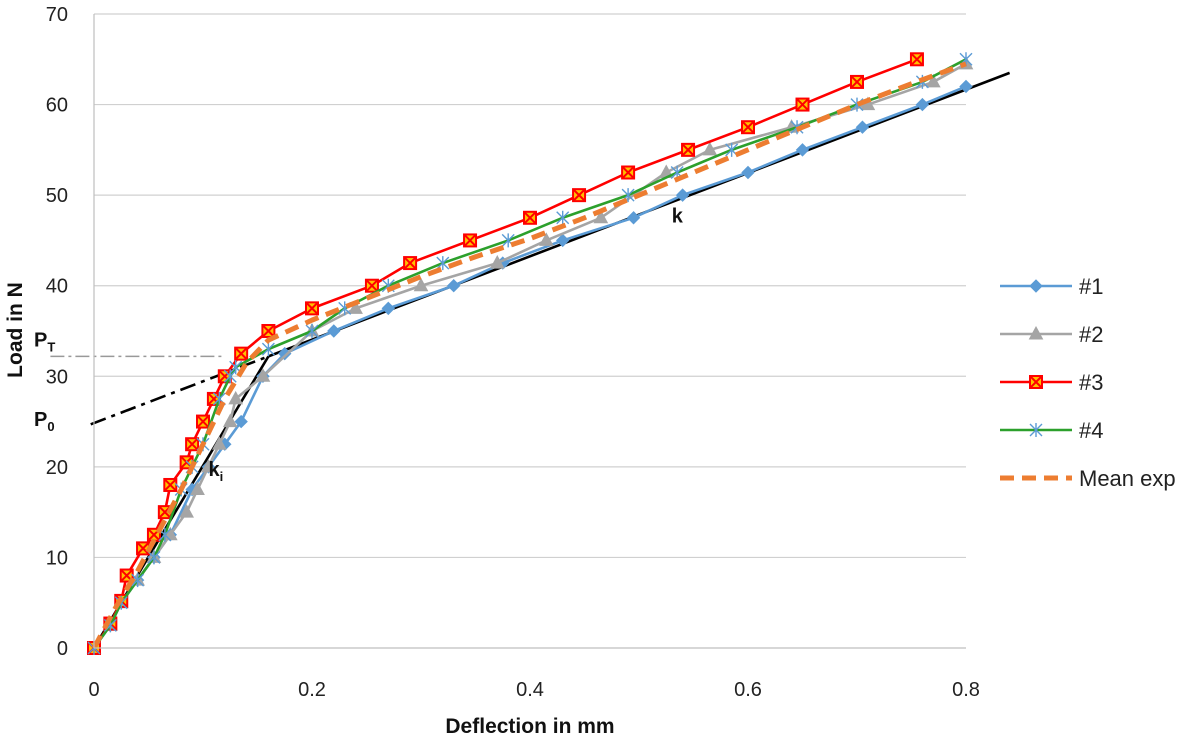  What do you see at coordinates (44, 341) in the screenshot?
I see `annotation-label: PT` at bounding box center [44, 341].